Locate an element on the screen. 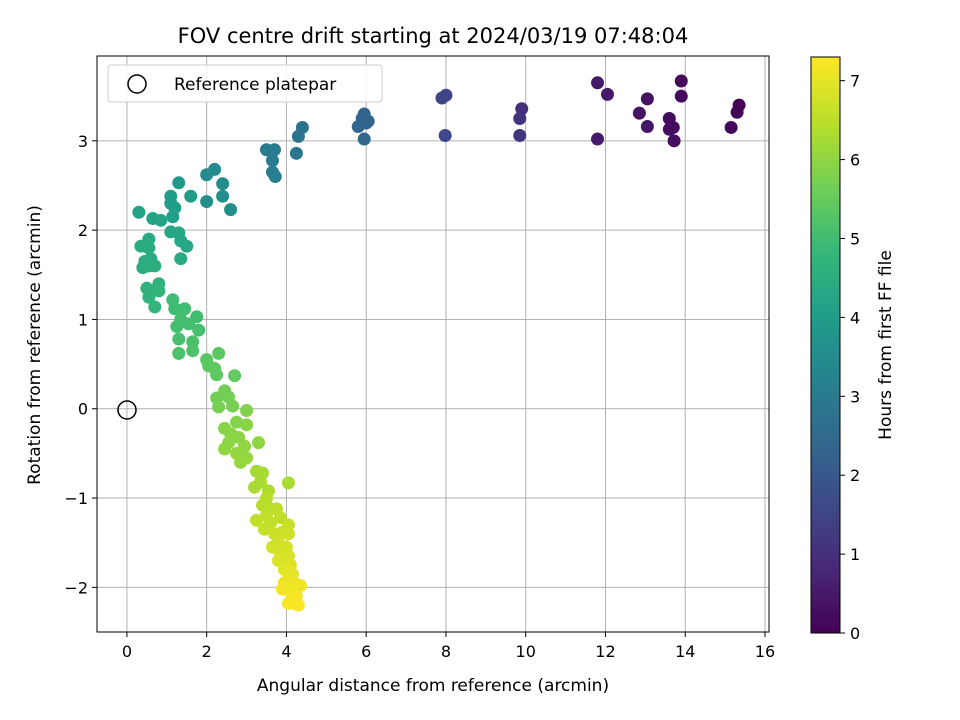 This screenshot has width=960, height=720. legend-box is located at coordinates (245, 83).